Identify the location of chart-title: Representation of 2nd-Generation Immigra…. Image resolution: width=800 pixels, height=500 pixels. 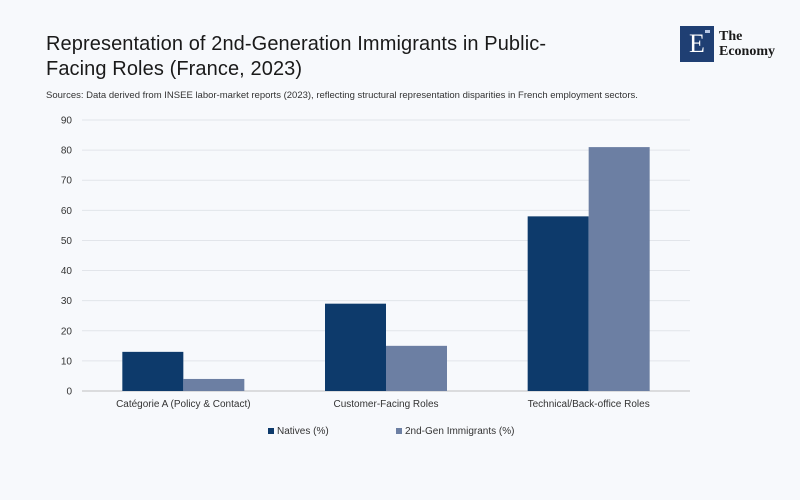
(296, 56).